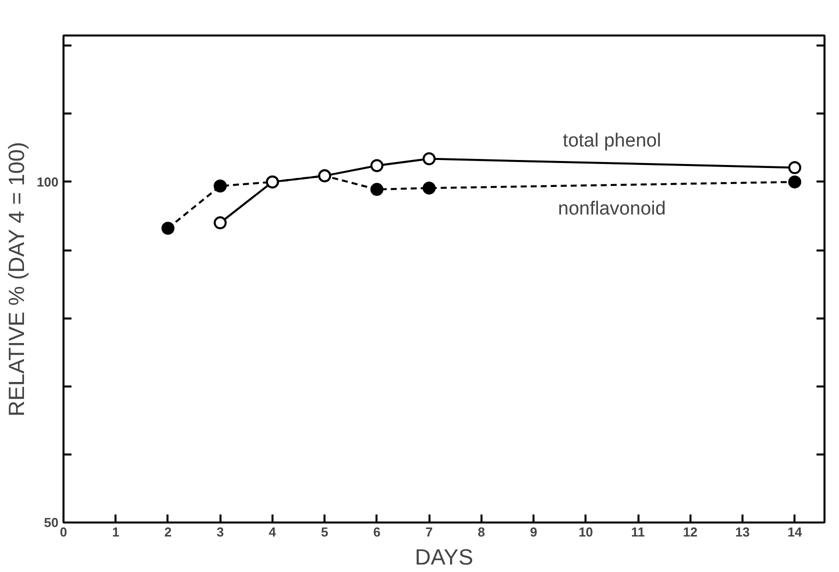  Describe the element at coordinates (64, 532) in the screenshot. I see `x-tick-label: 0` at that location.